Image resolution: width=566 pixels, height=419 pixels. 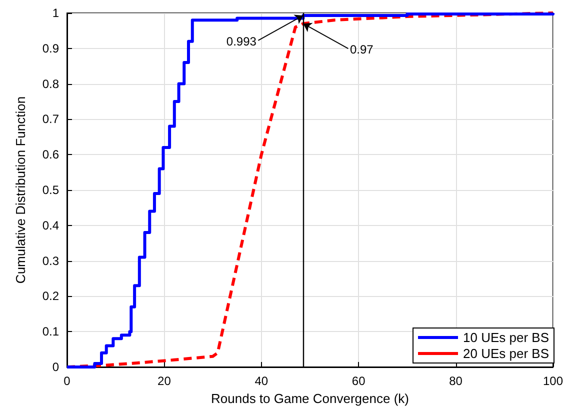 I want to click on y-tick-label: 0.3, so click(x=51, y=261).